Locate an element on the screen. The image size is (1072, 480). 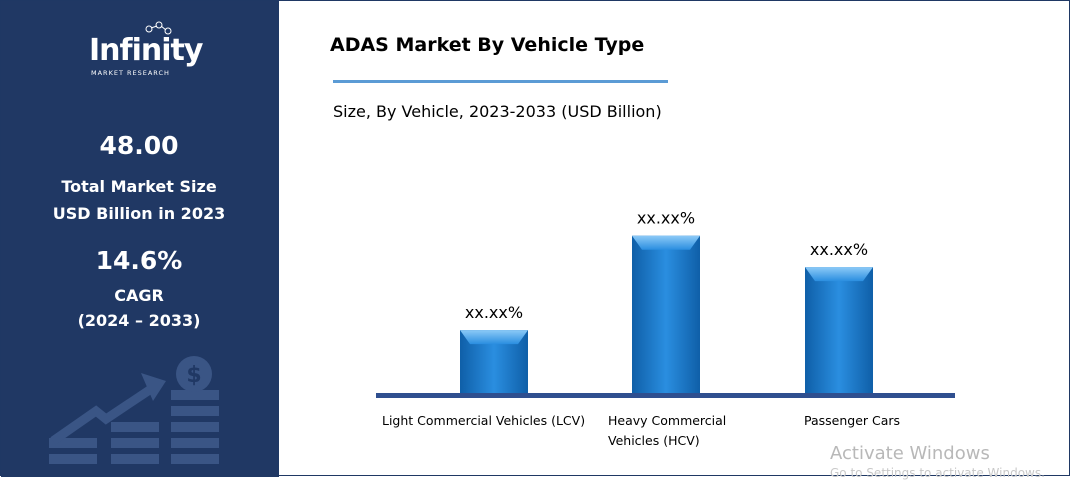
panel-divider is located at coordinates (278, 239).